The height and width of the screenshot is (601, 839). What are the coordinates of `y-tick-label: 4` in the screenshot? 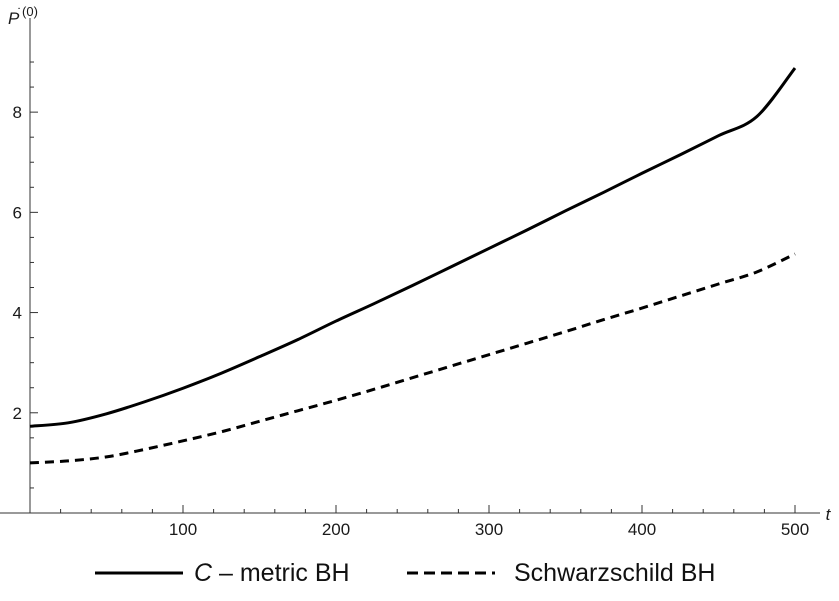 It's located at (17, 313).